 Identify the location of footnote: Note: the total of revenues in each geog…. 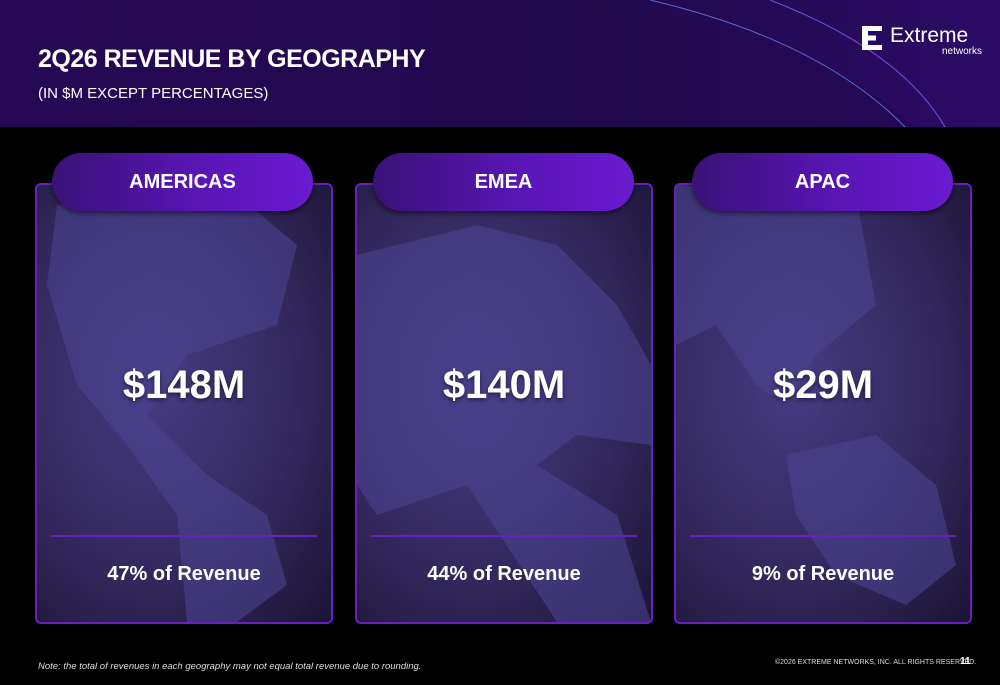
(230, 666).